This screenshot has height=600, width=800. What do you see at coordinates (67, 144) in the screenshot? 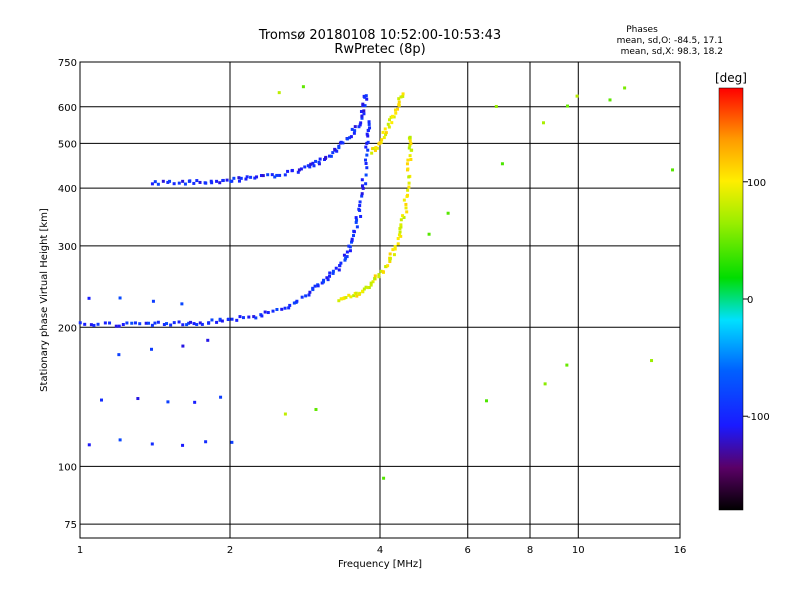
I see `y-tick-label: 500` at bounding box center [67, 144].